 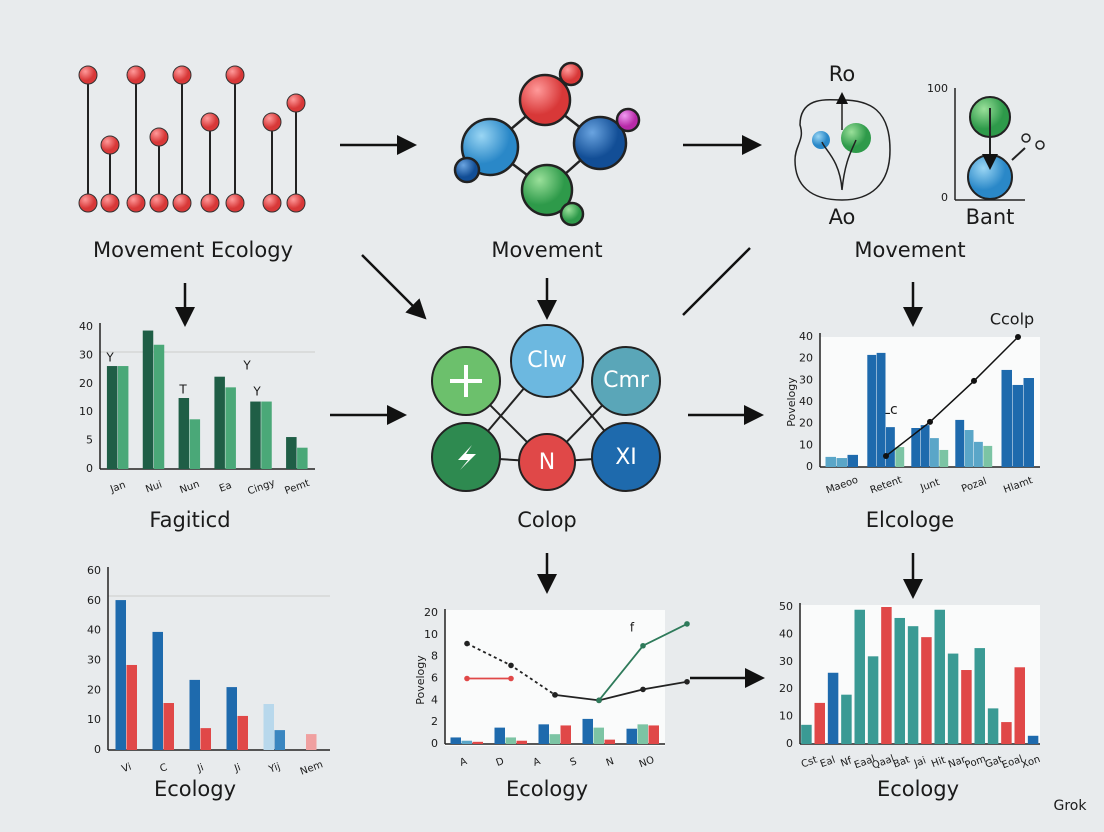 I want to click on x-tick-label: Hit, so click(x=938, y=762).